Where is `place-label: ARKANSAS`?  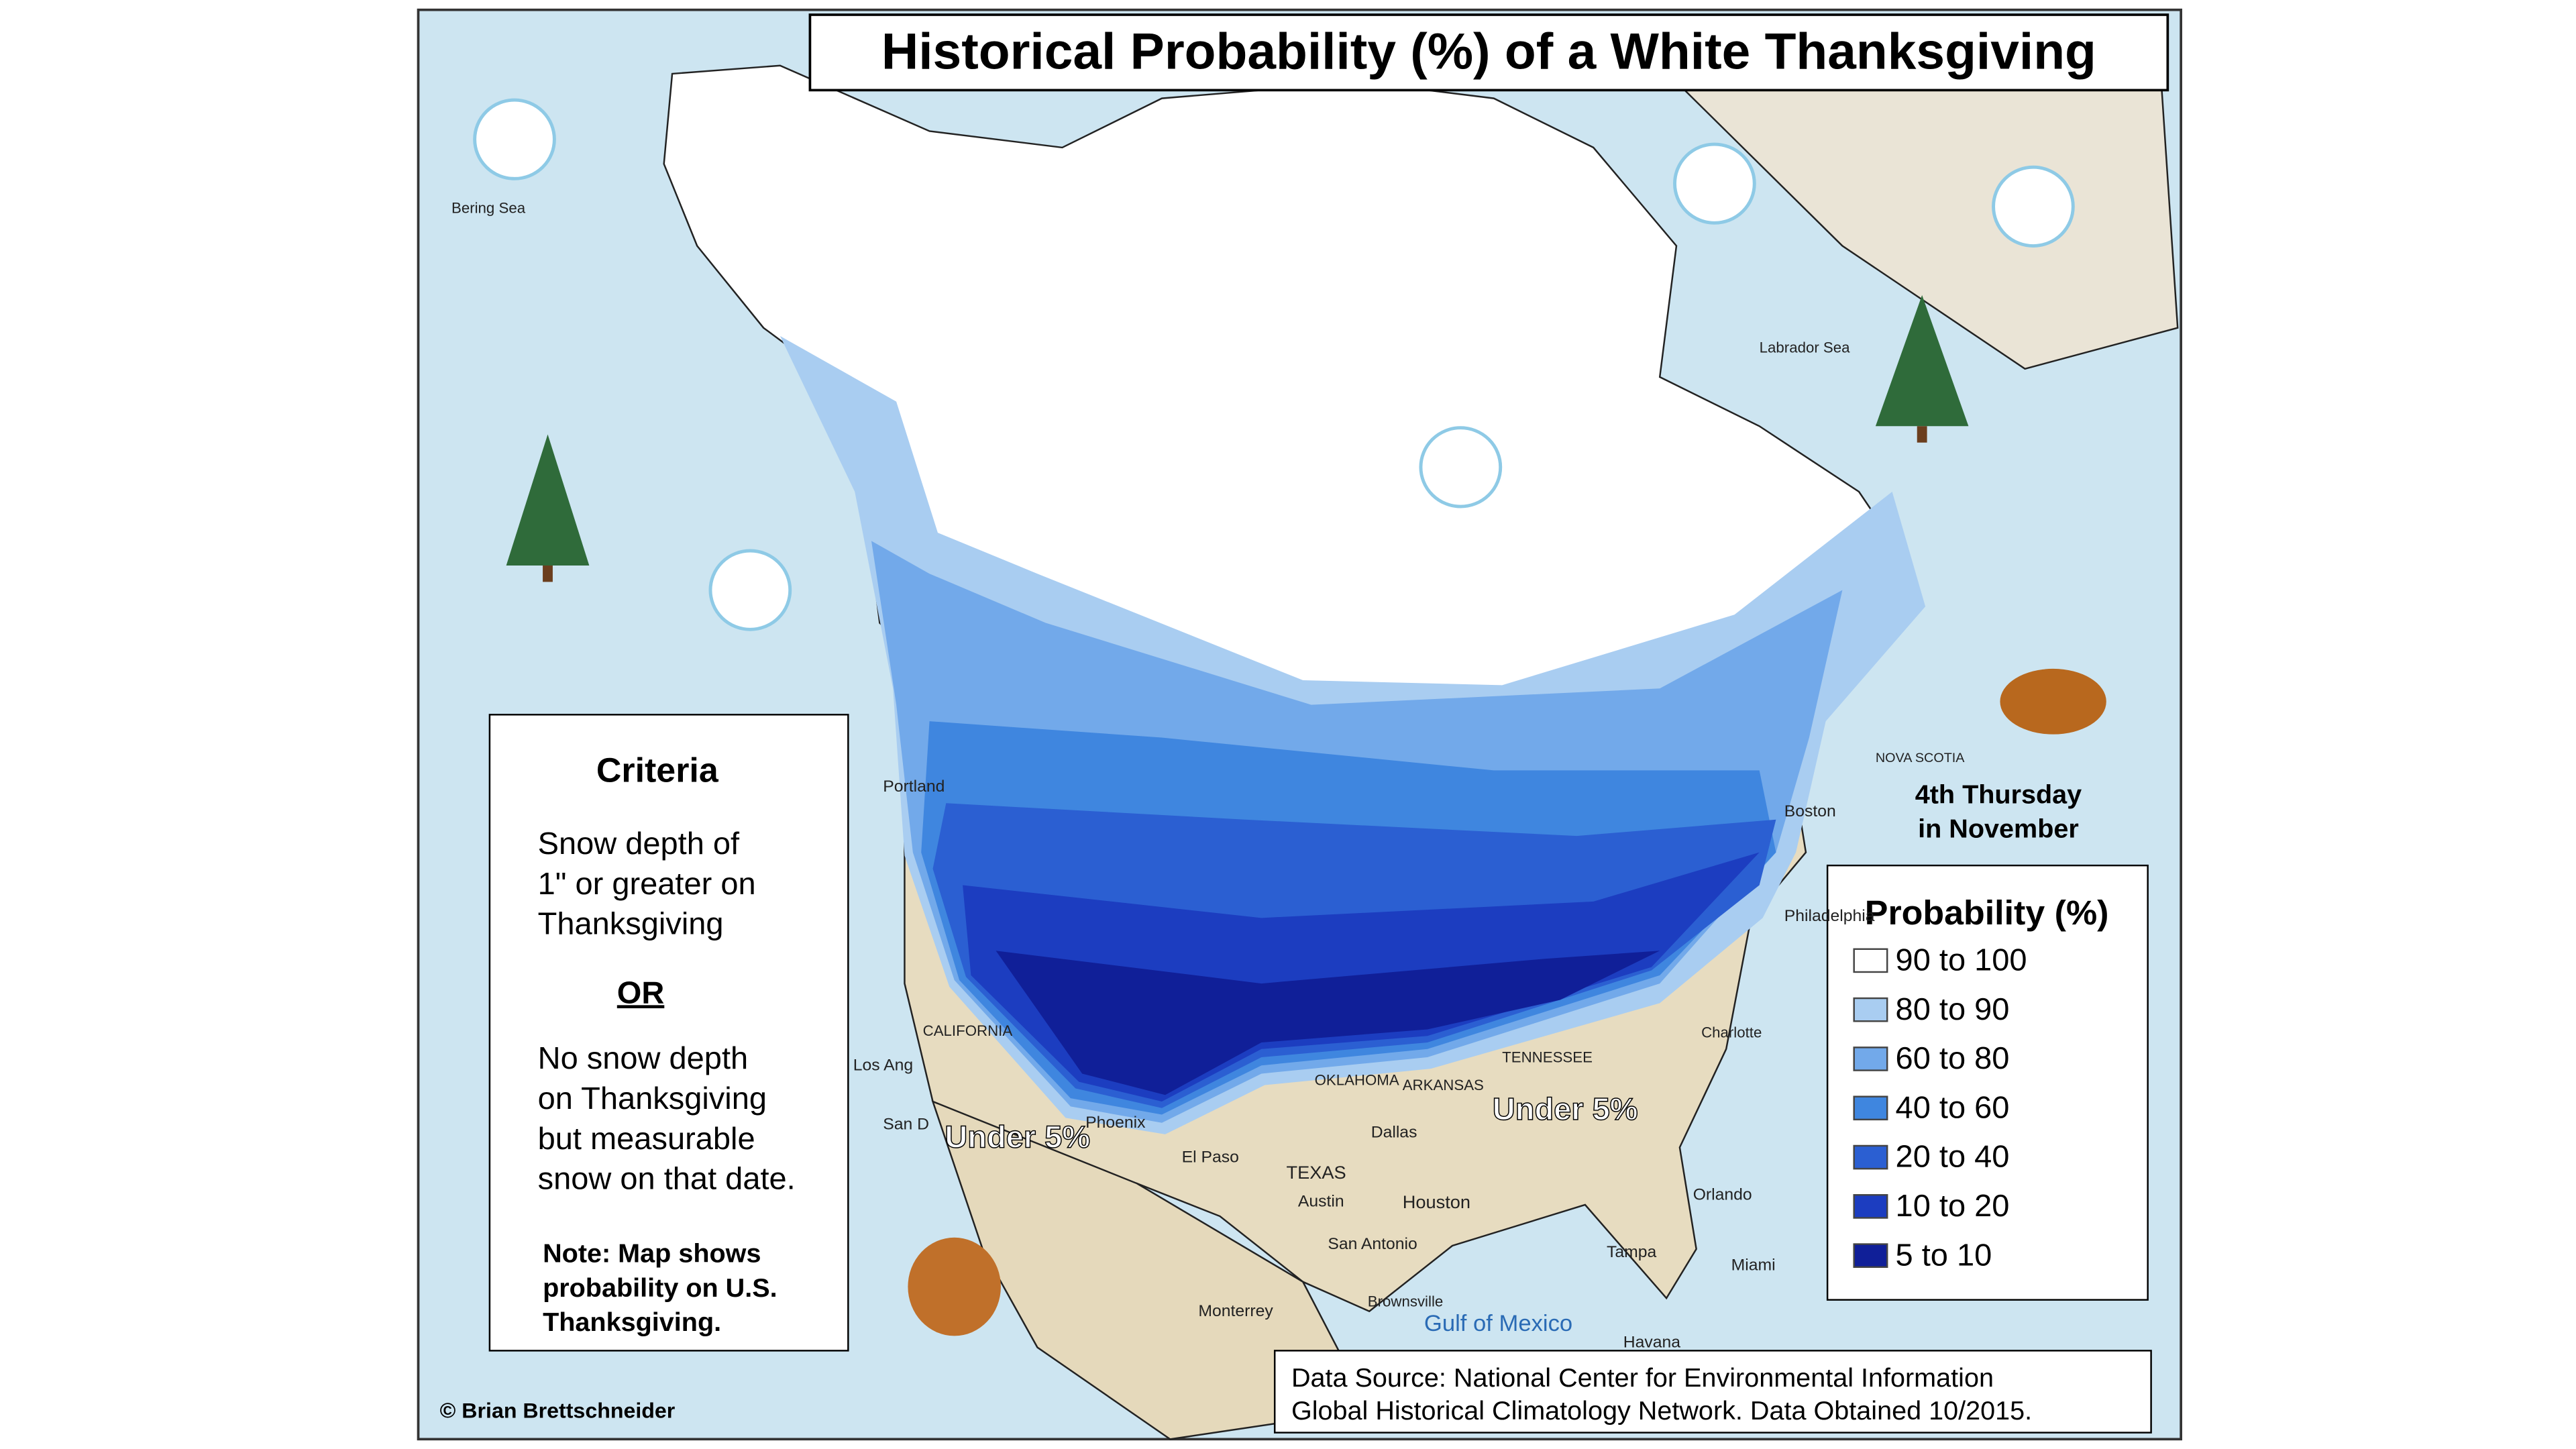 place-label: ARKANSAS is located at coordinates (1443, 1085).